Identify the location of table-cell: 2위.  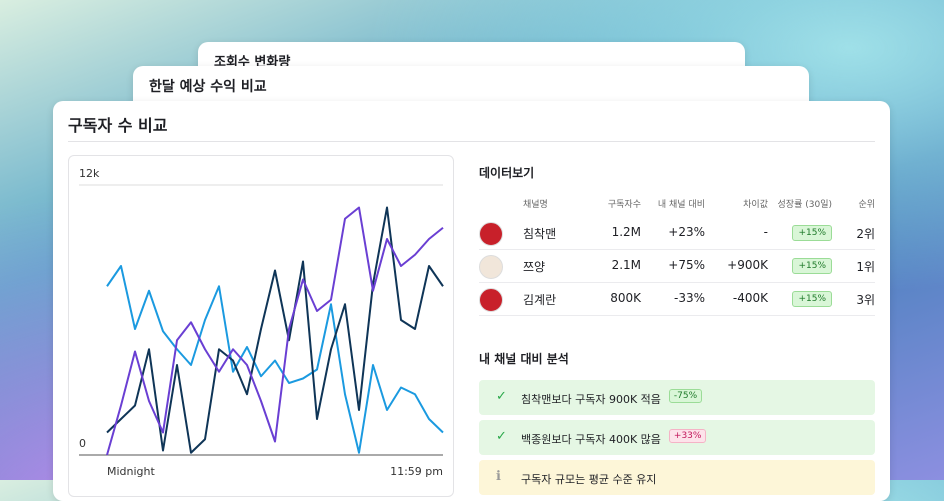
(865, 234).